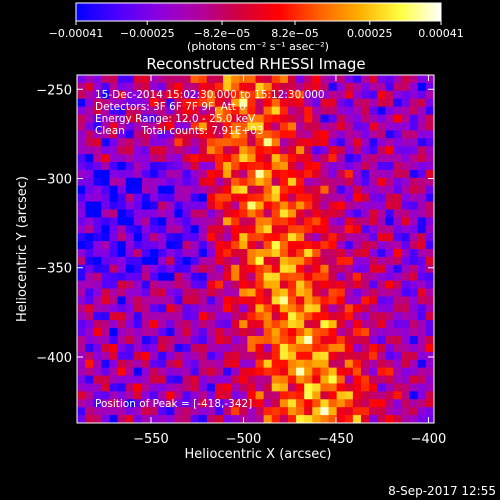  Describe the element at coordinates (258, 12) in the screenshot. I see `colorbar-gradient` at that location.